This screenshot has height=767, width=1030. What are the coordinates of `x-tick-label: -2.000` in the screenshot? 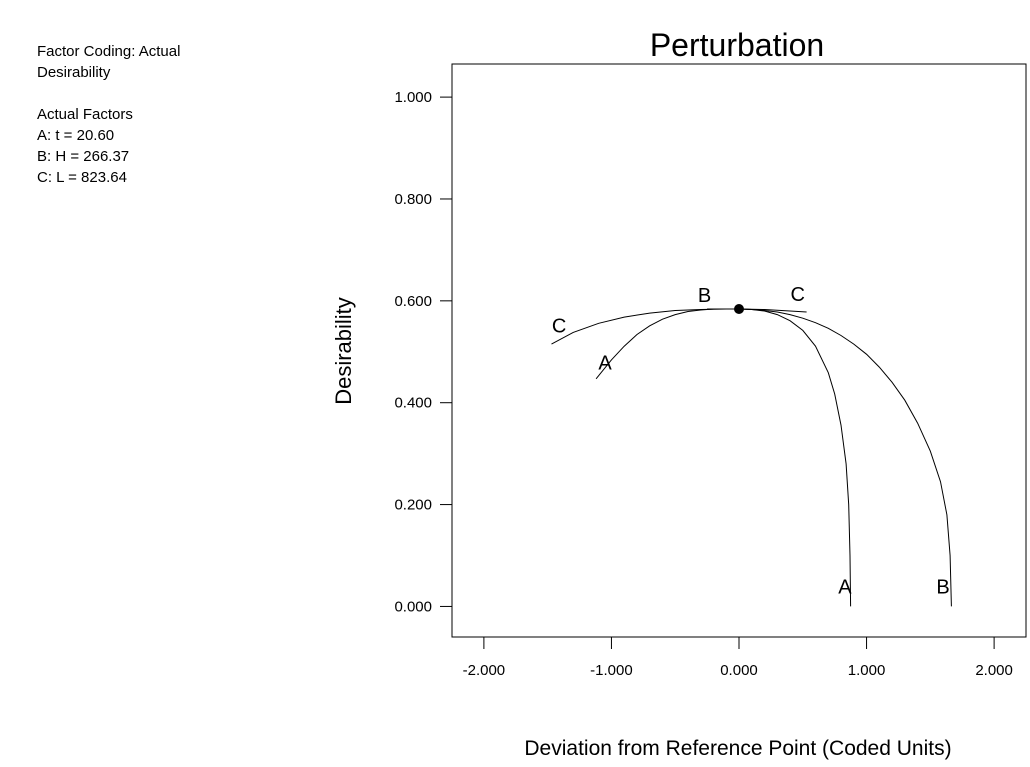 It's located at (484, 670).